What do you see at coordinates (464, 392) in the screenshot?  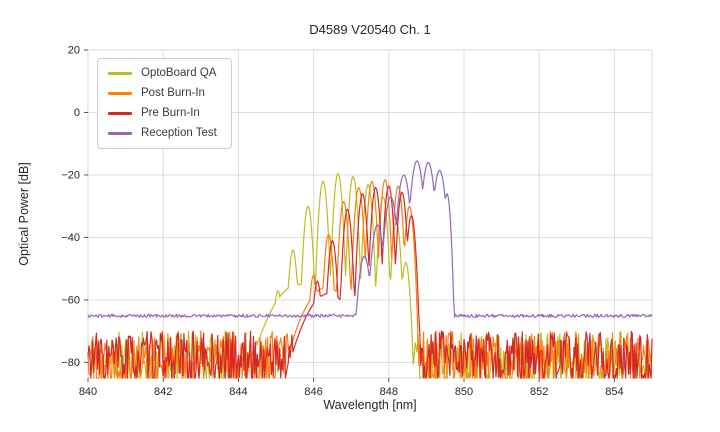 I see `x-tick-label: 850` at bounding box center [464, 392].